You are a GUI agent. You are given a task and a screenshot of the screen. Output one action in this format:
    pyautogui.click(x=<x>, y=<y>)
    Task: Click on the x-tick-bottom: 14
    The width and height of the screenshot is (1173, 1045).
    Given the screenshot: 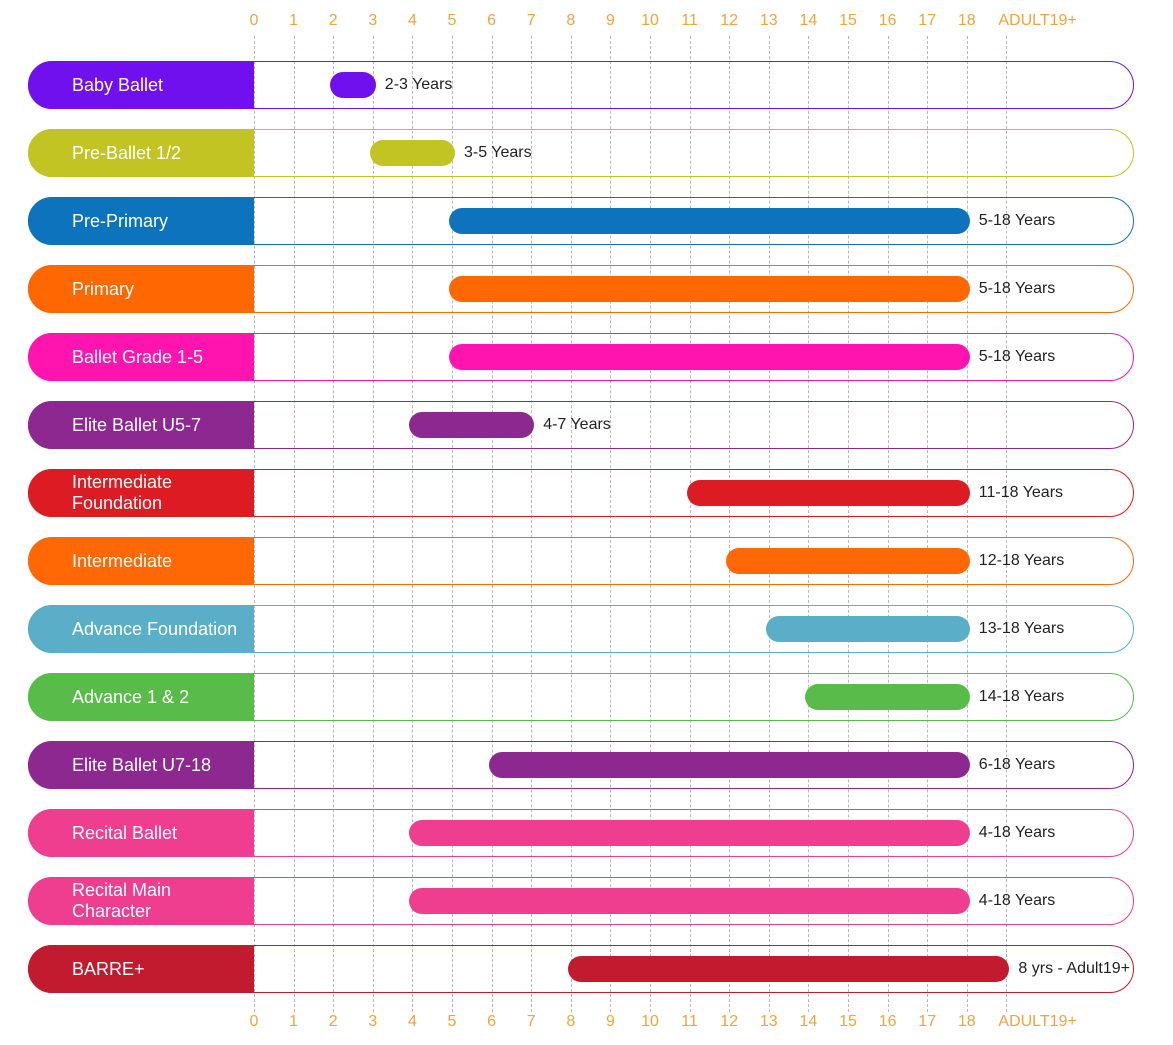 What is the action you would take?
    pyautogui.click(x=808, y=1021)
    